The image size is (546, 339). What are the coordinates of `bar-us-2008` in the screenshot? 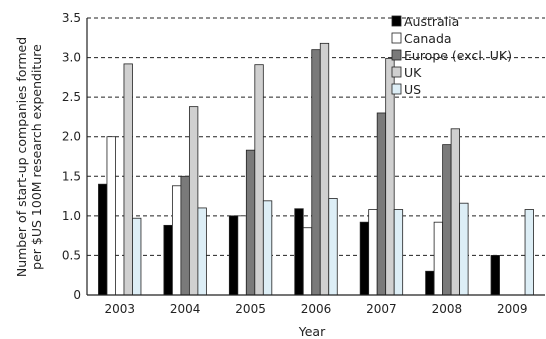 It's located at (464, 249).